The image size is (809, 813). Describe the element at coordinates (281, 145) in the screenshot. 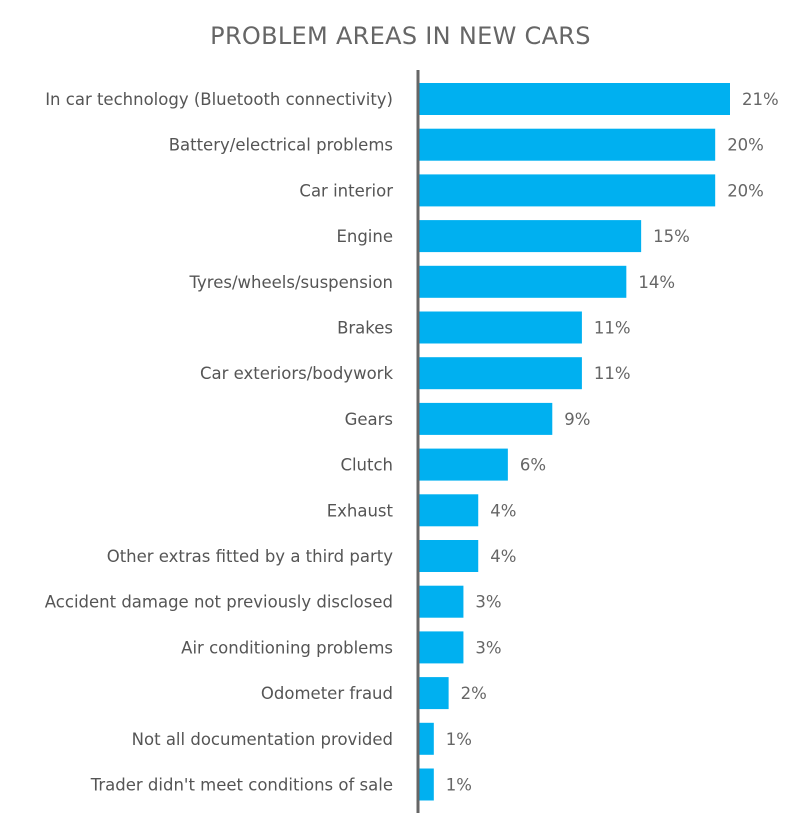

I see `category-label: Battery/electrical problems` at that location.